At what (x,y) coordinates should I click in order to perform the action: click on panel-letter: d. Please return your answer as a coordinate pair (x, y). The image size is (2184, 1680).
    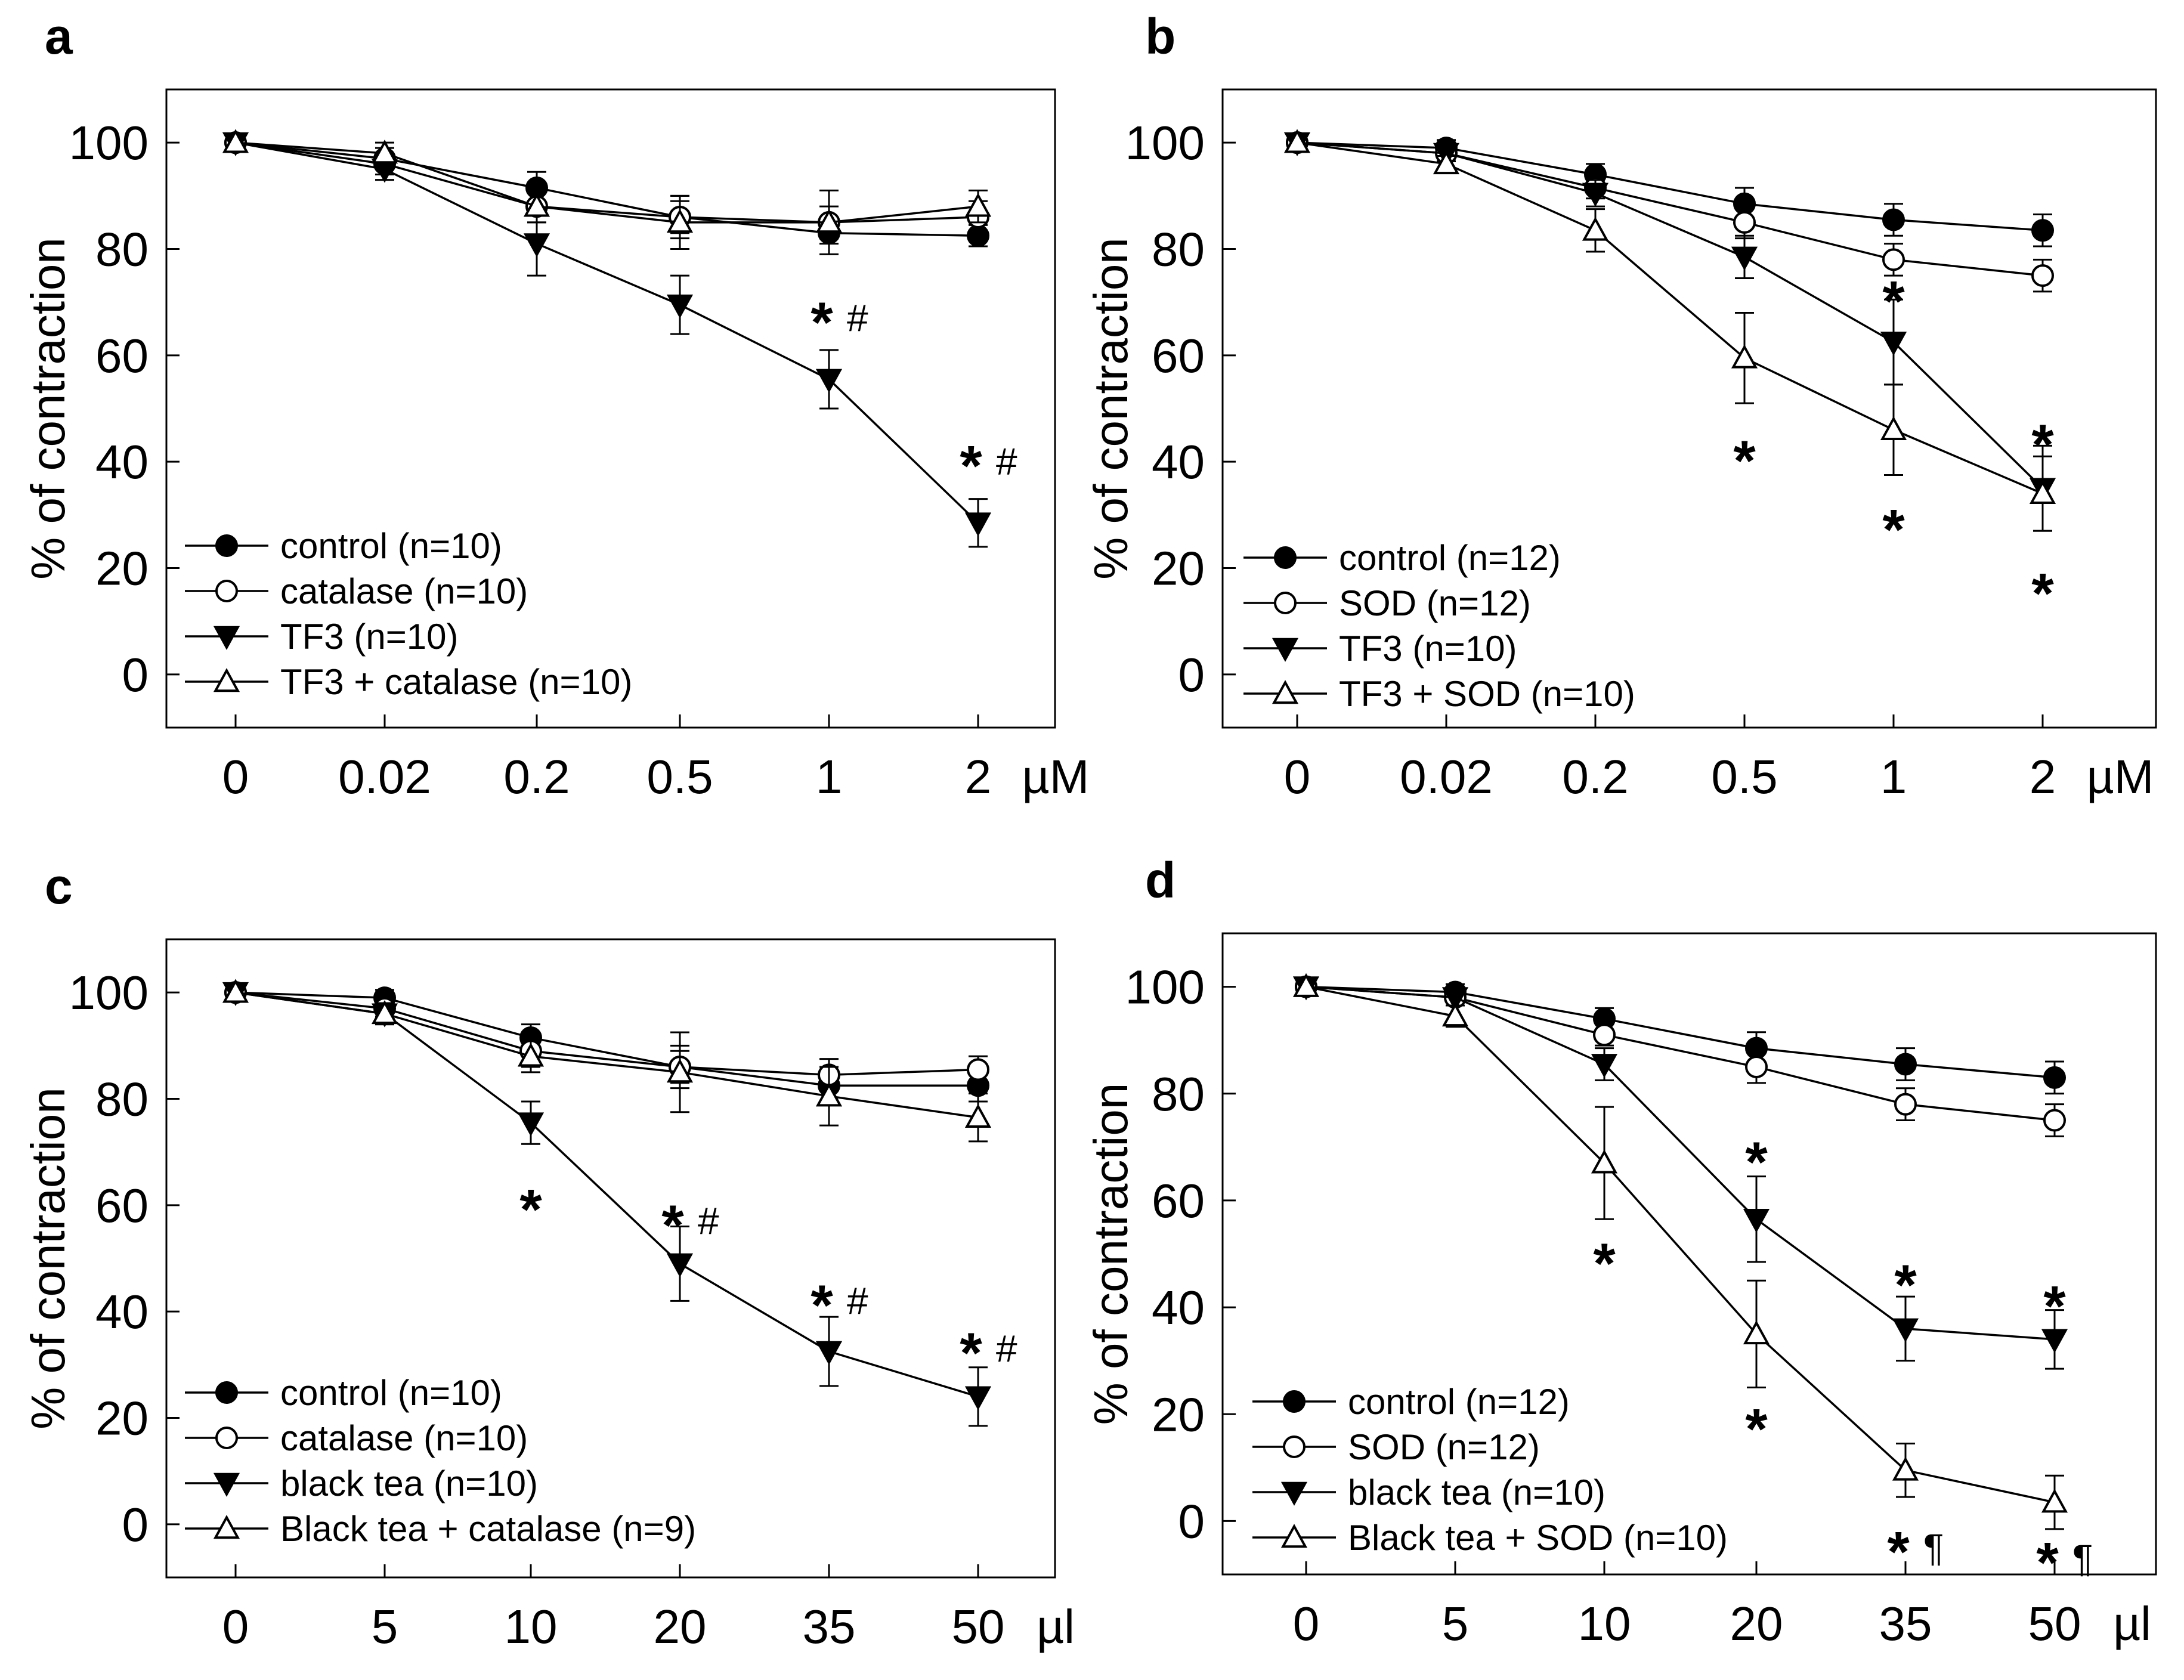
    Looking at the image, I should click on (1160, 880).